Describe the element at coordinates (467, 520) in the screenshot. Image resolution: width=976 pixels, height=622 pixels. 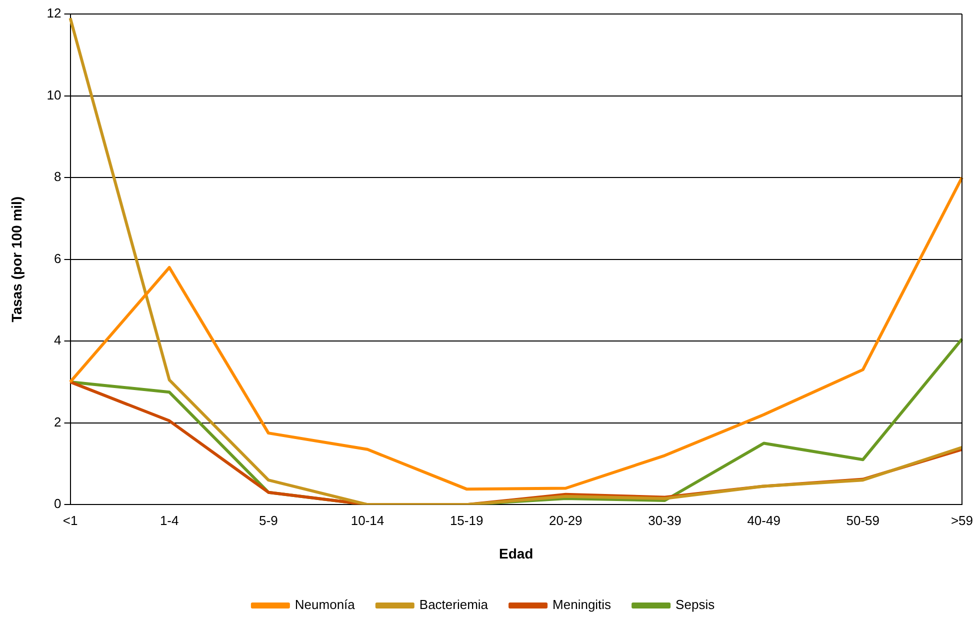
I see `x-tick-label: 15-19` at that location.